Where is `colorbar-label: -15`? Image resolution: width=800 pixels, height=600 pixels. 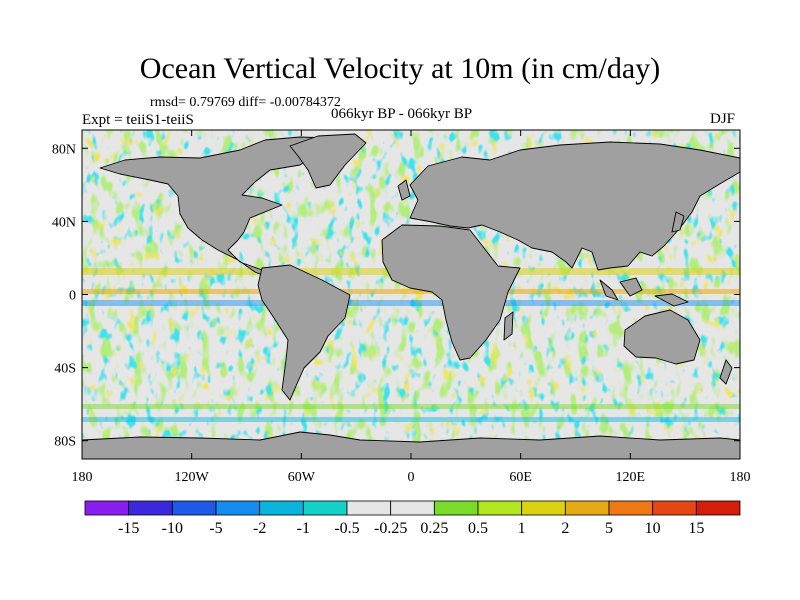 colorbar-label: -15 is located at coordinates (128, 528).